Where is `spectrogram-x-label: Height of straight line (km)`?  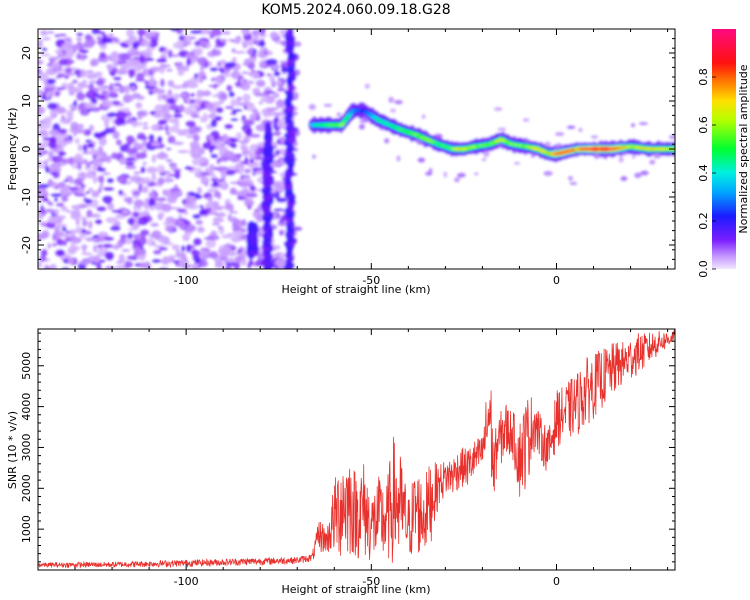 spectrogram-x-label: Height of straight line (km) is located at coordinates (355, 289).